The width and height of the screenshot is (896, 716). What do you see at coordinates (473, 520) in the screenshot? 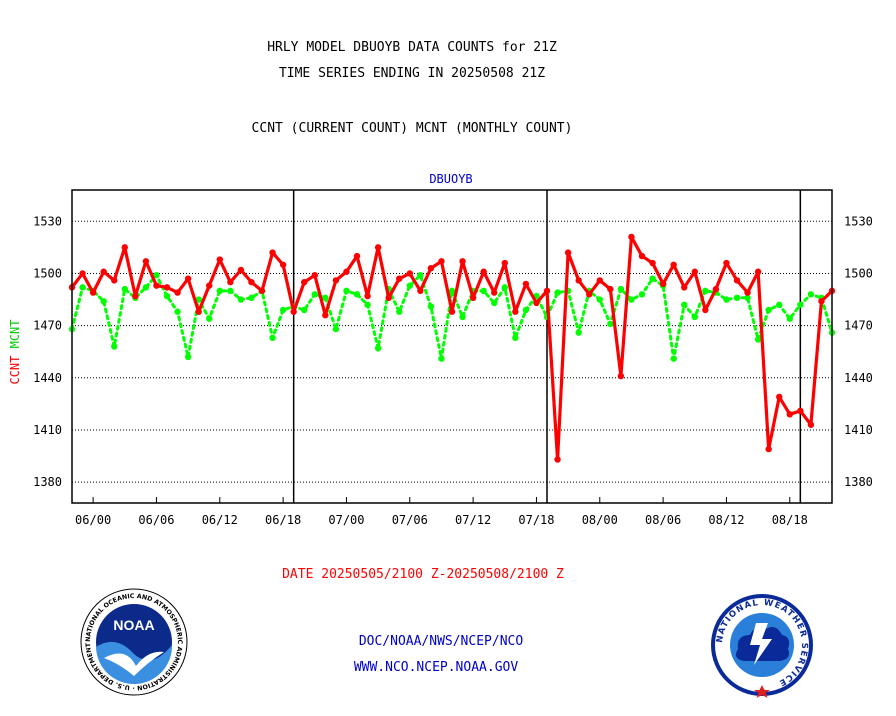
I see `x-tick-label: 07/12` at bounding box center [473, 520].